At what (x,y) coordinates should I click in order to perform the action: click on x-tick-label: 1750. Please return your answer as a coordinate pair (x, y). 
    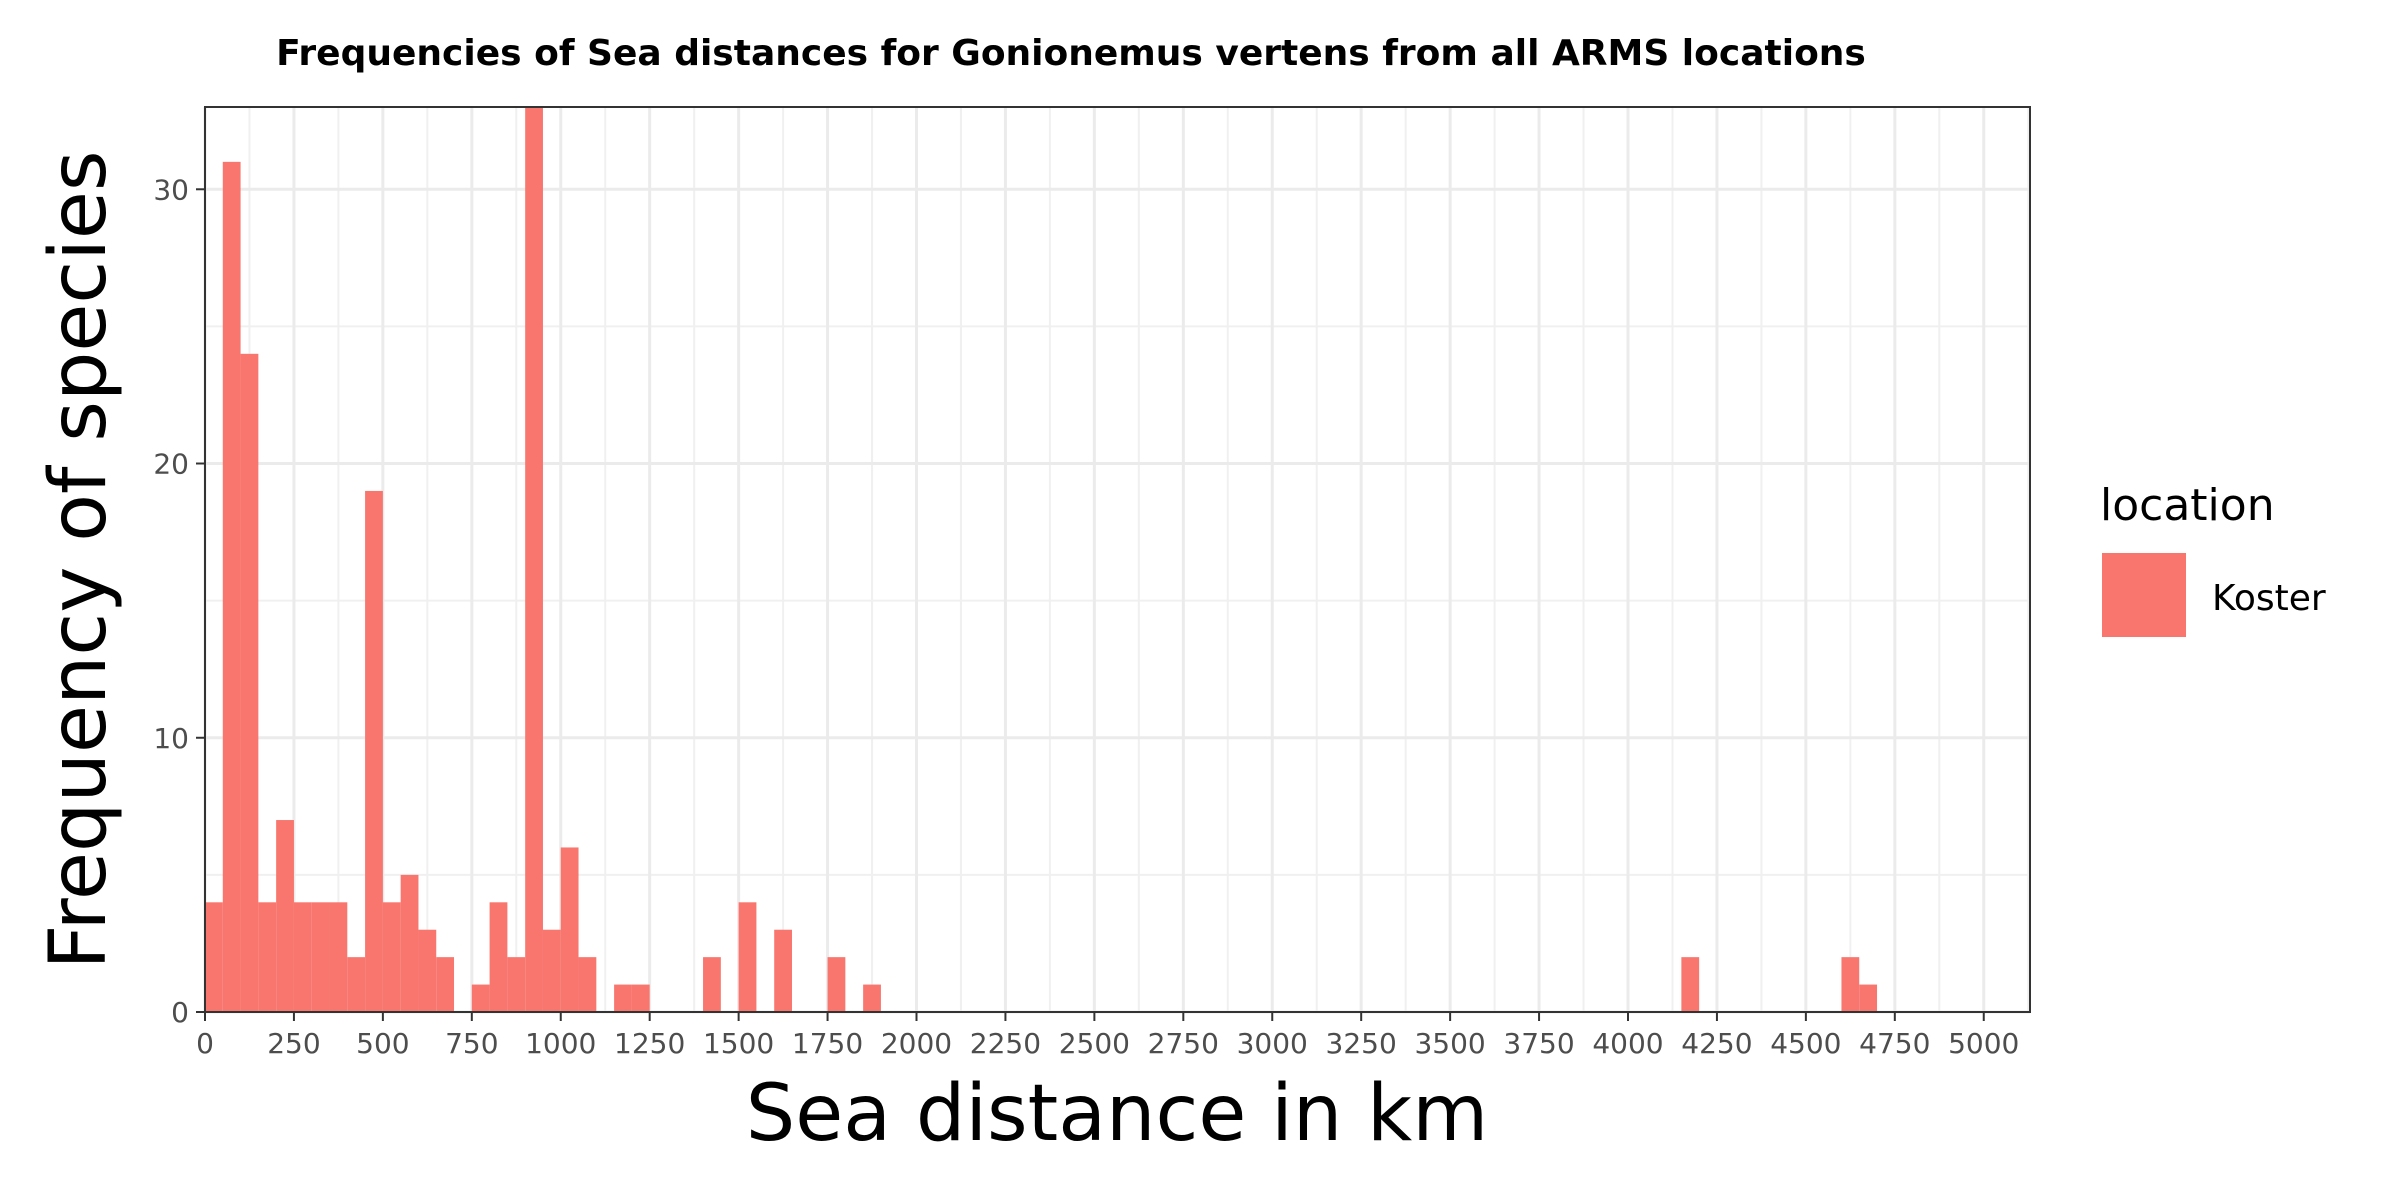
    Looking at the image, I should click on (827, 1043).